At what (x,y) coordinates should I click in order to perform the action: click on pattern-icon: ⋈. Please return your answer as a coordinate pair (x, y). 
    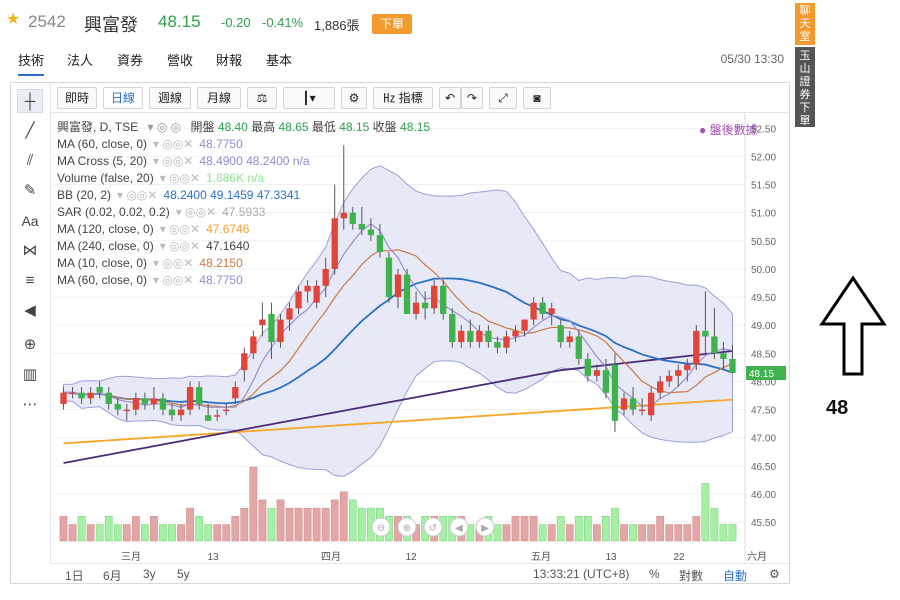
    Looking at the image, I should click on (30, 250).